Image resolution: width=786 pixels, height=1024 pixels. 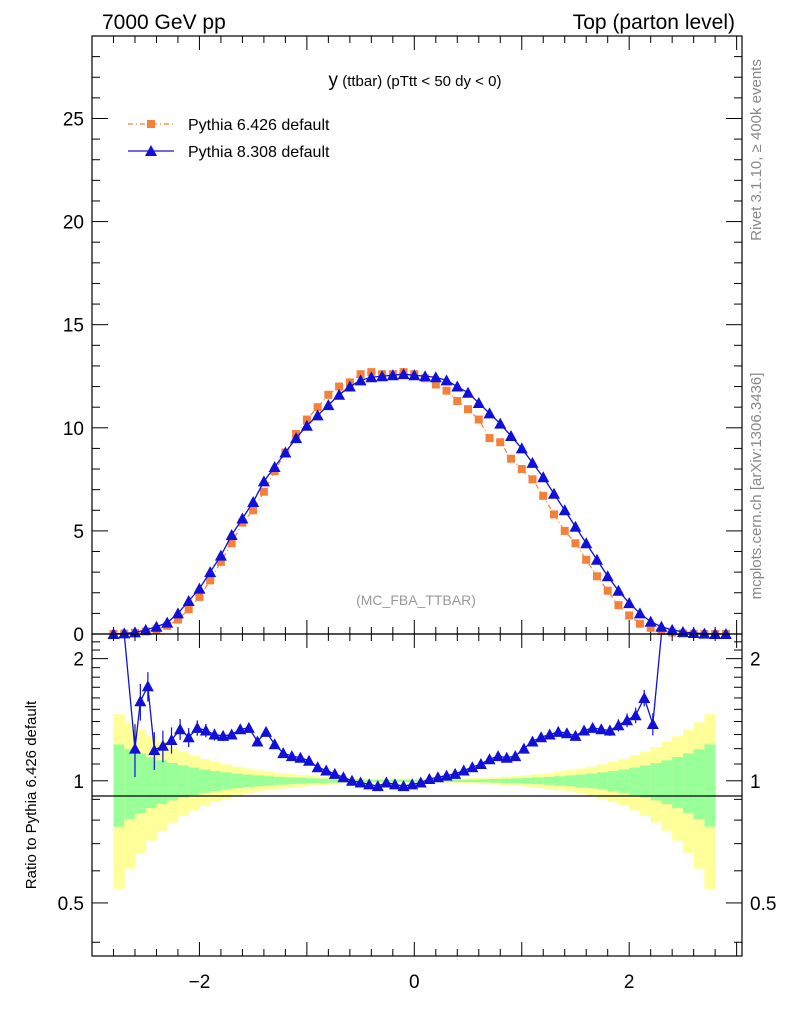 What do you see at coordinates (334, 80) in the screenshot?
I see `plot-title-main: y` at bounding box center [334, 80].